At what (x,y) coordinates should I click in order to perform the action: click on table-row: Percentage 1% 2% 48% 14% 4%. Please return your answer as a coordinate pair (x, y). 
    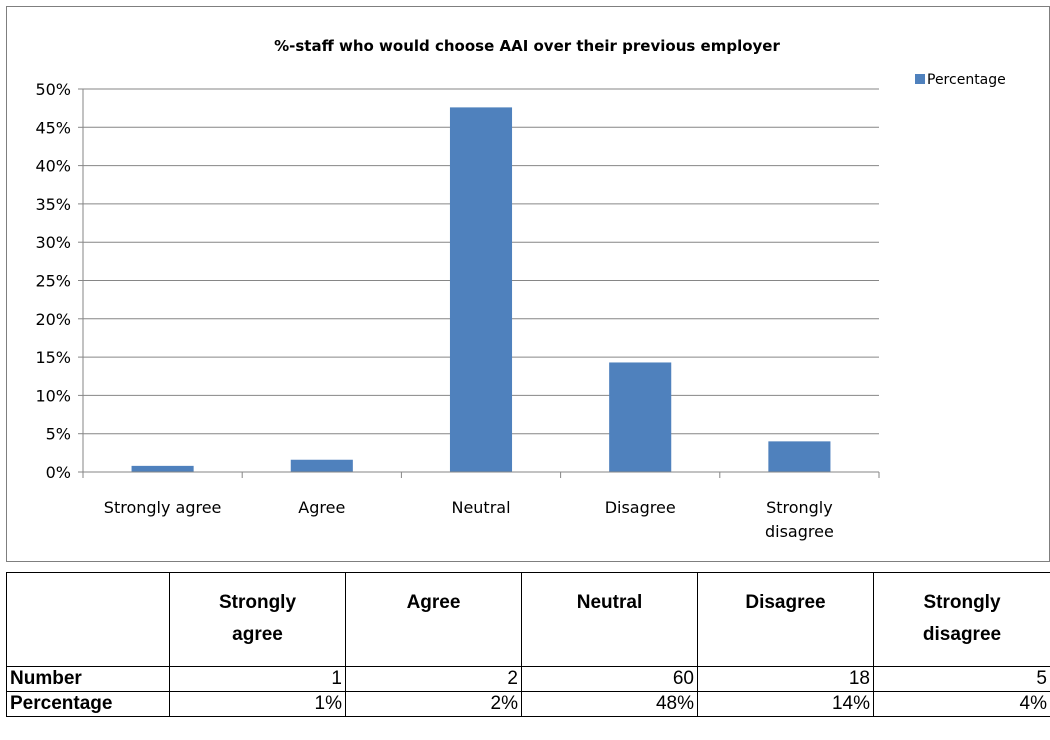
    Looking at the image, I should click on (528, 704).